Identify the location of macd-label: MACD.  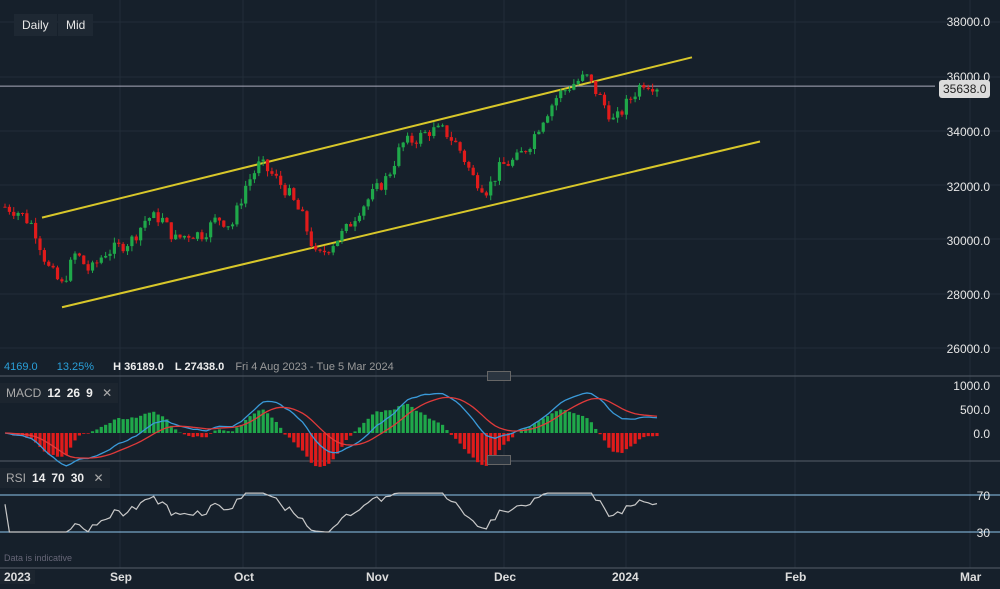
(24, 393).